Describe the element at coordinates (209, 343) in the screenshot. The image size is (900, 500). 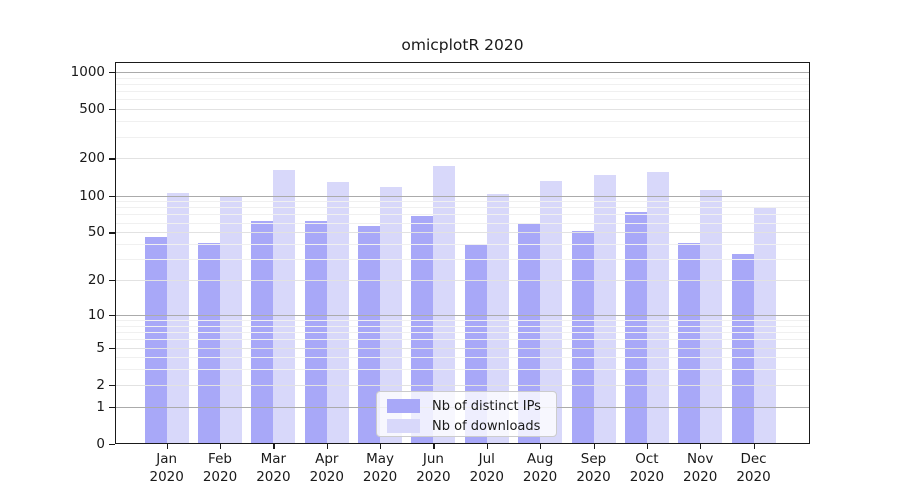
I see `bar-distinct-ips-feb` at that location.